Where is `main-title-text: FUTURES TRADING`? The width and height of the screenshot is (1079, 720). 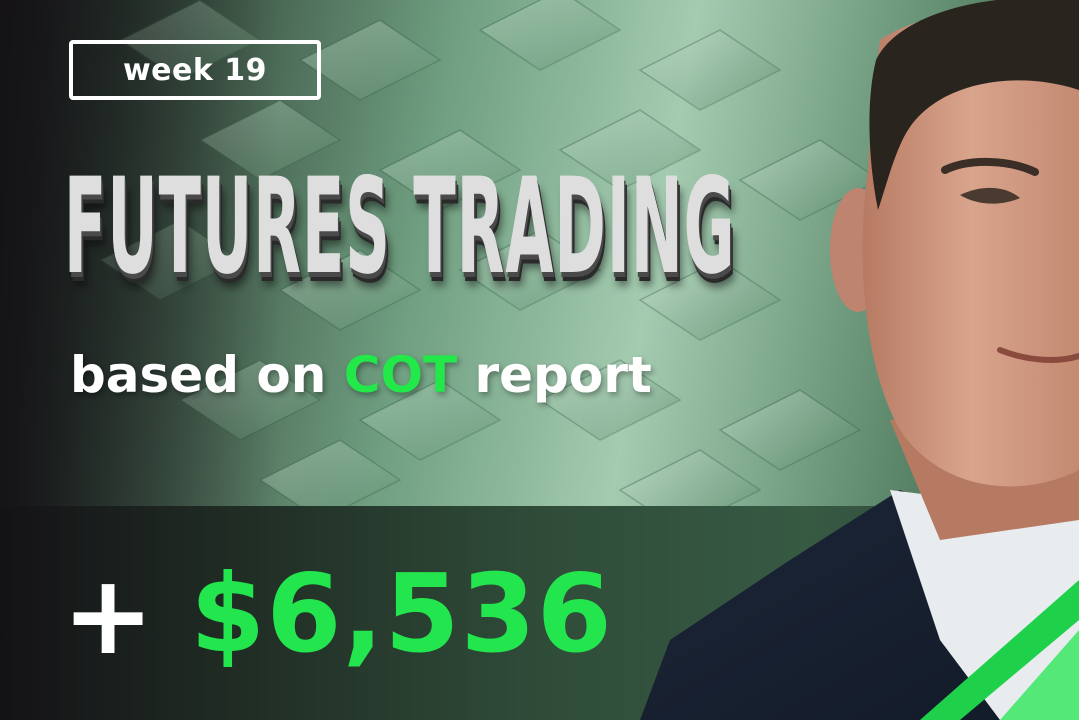 main-title-text: FUTURES TRADING is located at coordinates (400, 227).